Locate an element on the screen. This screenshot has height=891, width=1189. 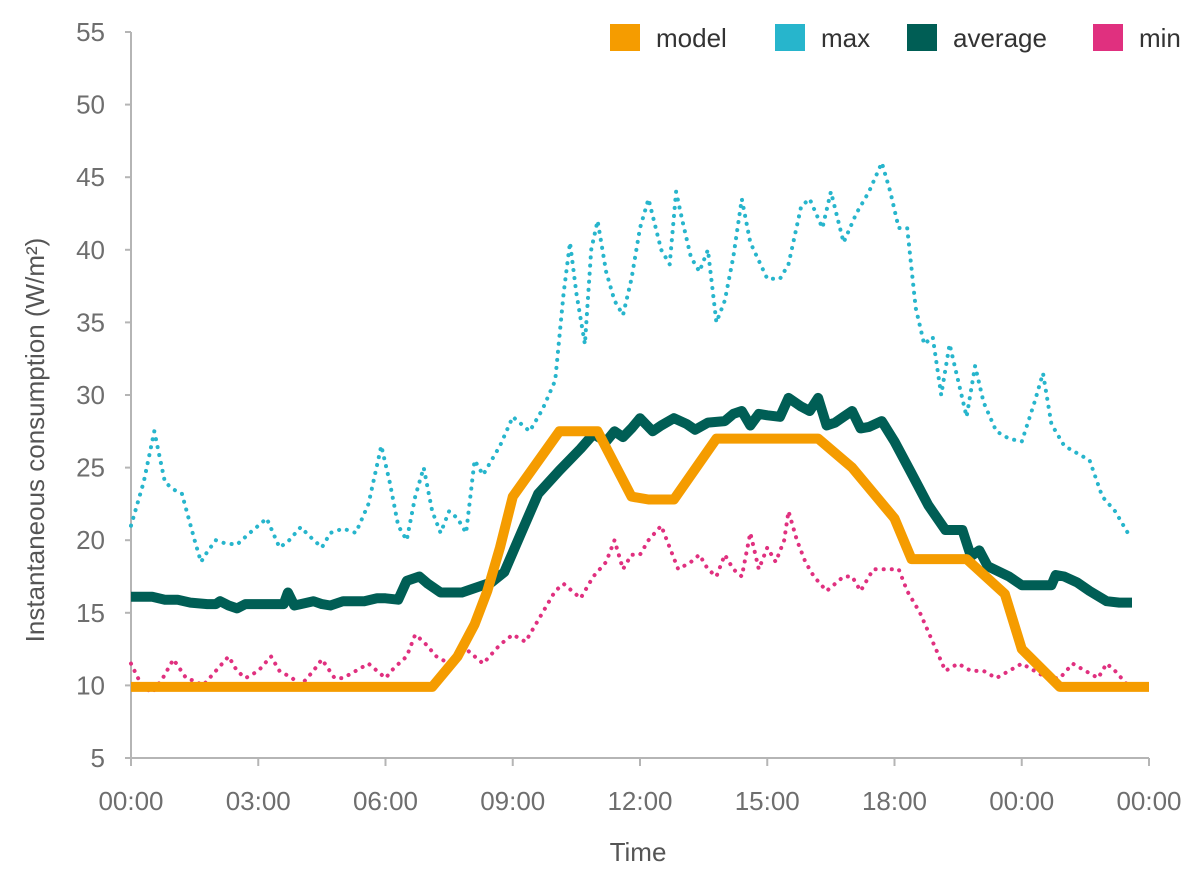
x-tick-label: 09:00 is located at coordinates (512, 801).